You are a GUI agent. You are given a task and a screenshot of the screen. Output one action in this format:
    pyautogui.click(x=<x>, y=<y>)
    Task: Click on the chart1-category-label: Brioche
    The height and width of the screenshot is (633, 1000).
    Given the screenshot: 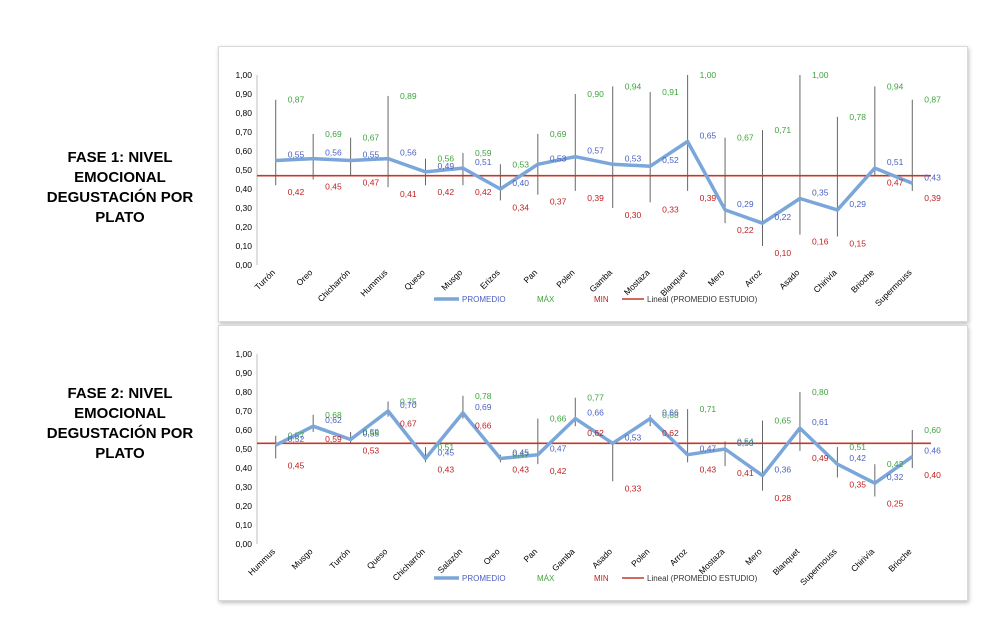 What is the action you would take?
    pyautogui.click(x=863, y=281)
    